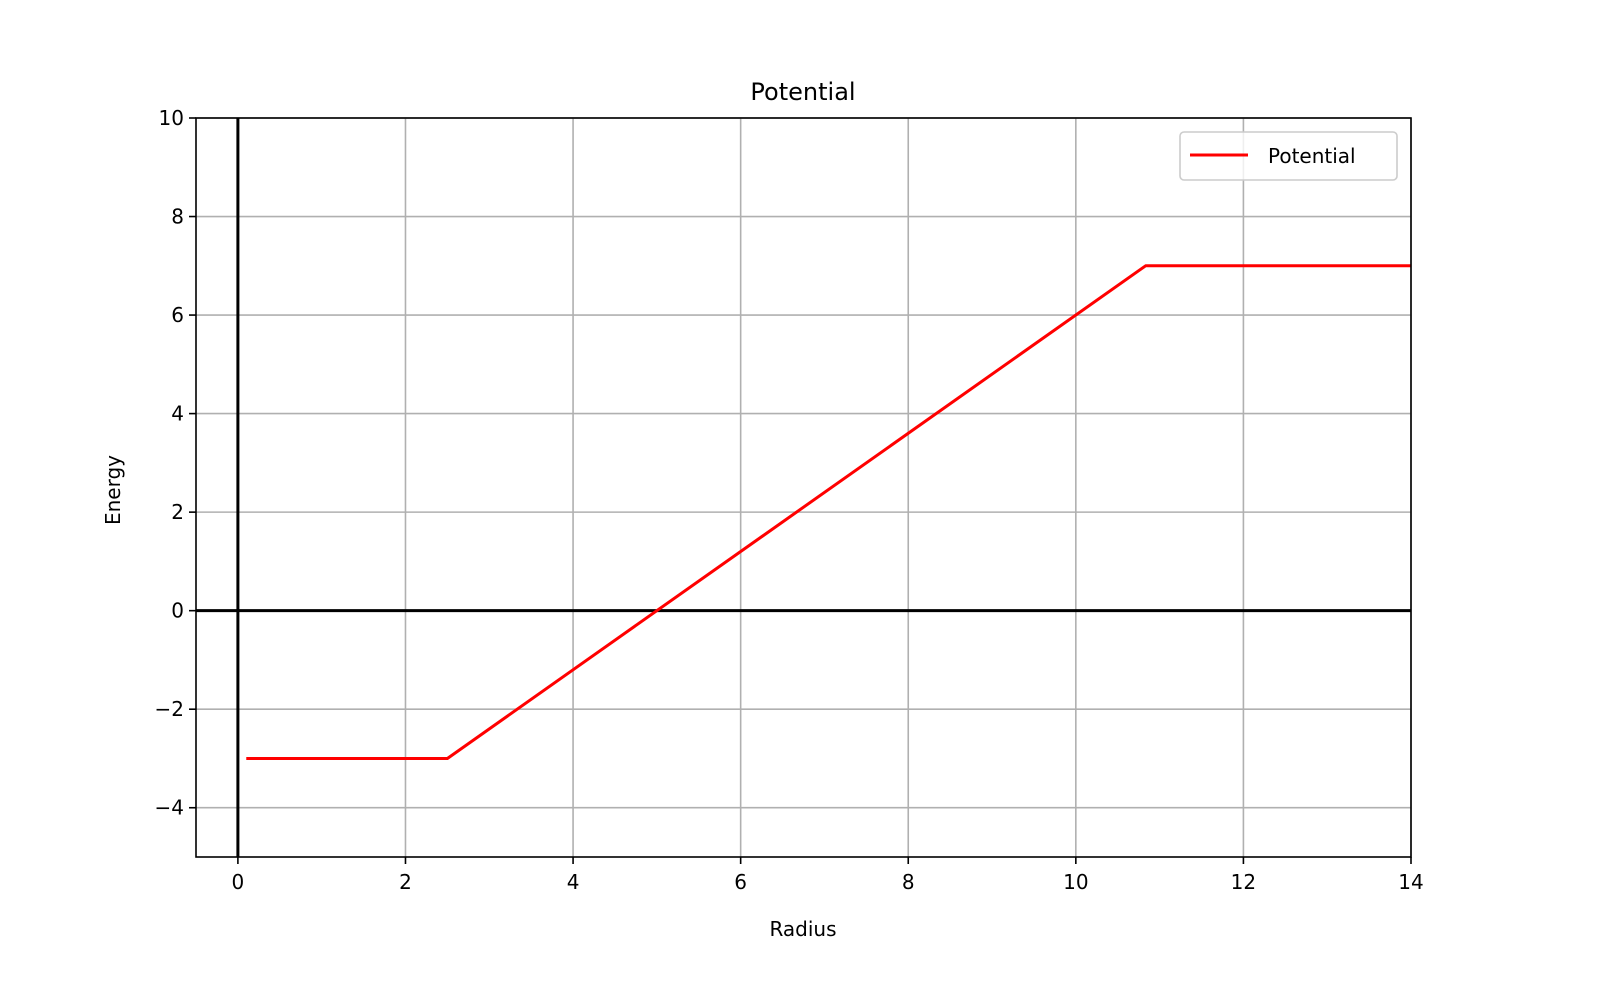 The height and width of the screenshot is (1000, 1600). What do you see at coordinates (171, 118) in the screenshot?
I see `y-tick-label: 10` at bounding box center [171, 118].